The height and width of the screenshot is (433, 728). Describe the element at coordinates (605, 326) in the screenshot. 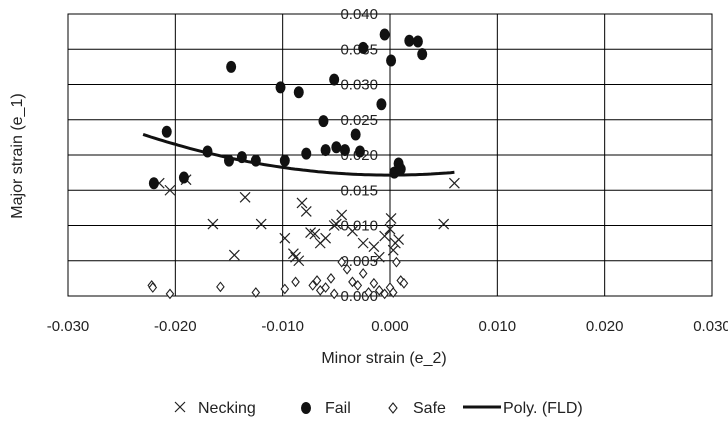

I see `x-tick-label: 0.020` at that location.